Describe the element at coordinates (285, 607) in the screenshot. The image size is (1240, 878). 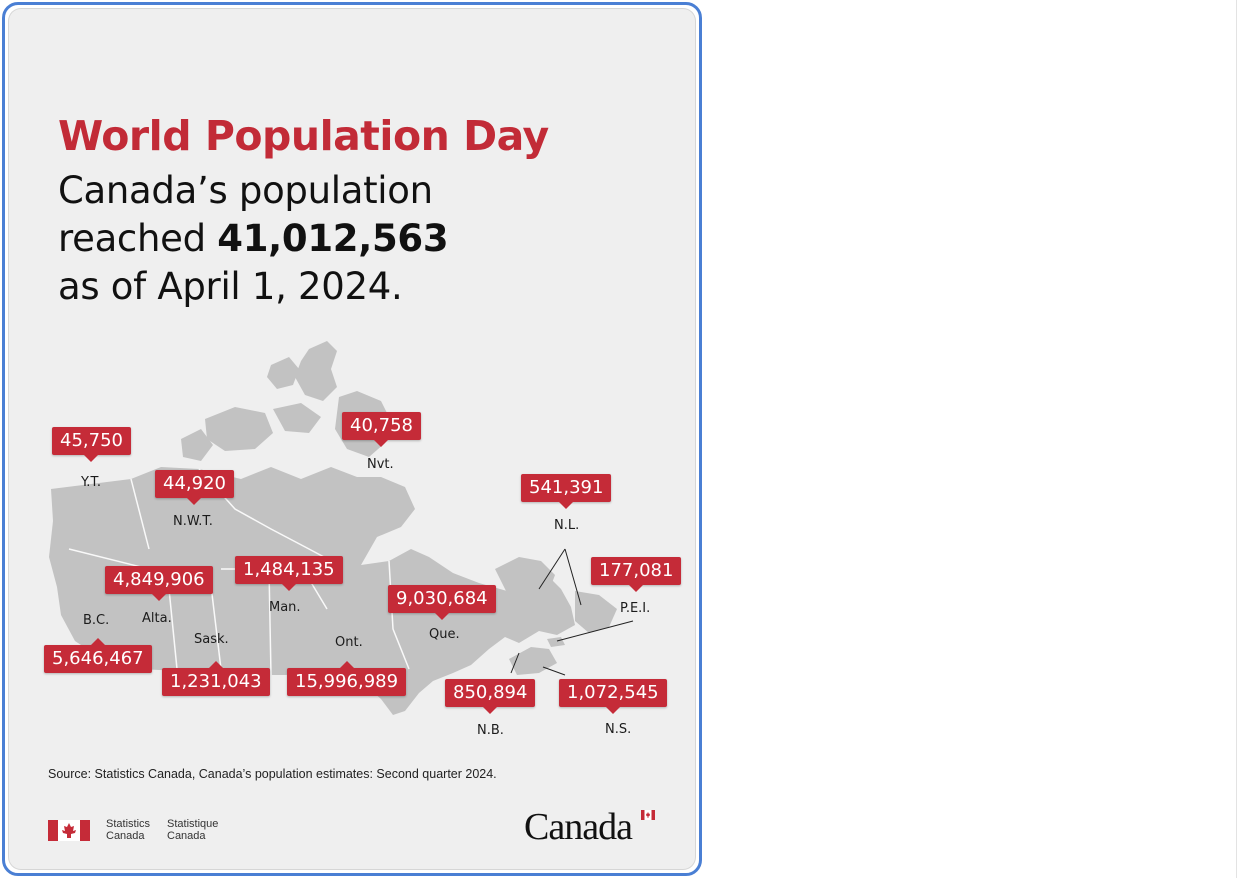
I see `manitoba-abbr: Man.` at that location.